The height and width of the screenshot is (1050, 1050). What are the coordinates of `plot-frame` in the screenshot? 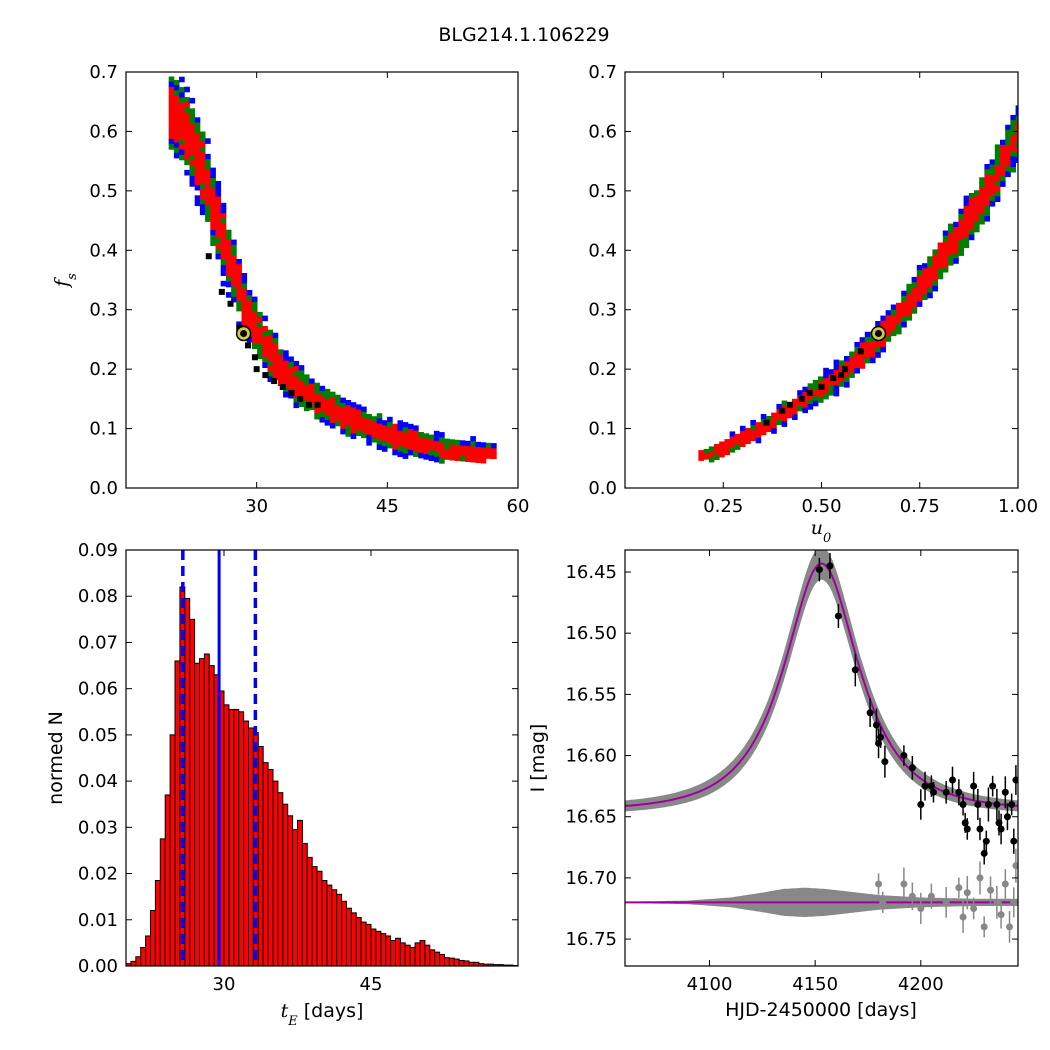 It's located at (821, 758).